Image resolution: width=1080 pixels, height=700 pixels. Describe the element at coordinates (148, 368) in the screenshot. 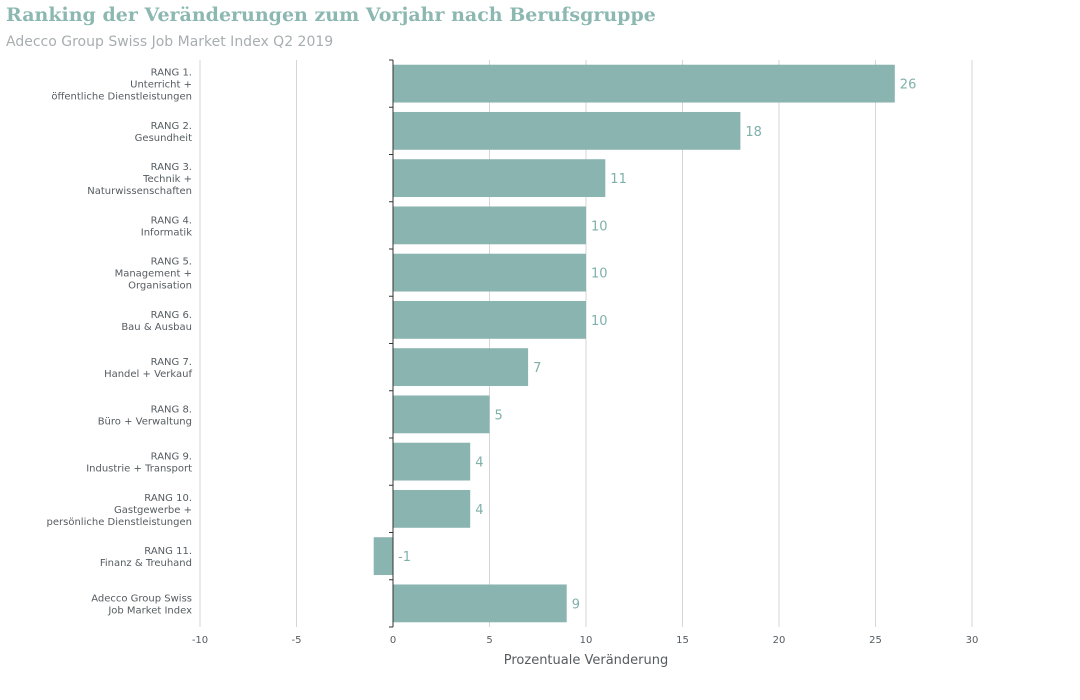

I see `category-label: RANG 7. Handel + Verkauf` at that location.